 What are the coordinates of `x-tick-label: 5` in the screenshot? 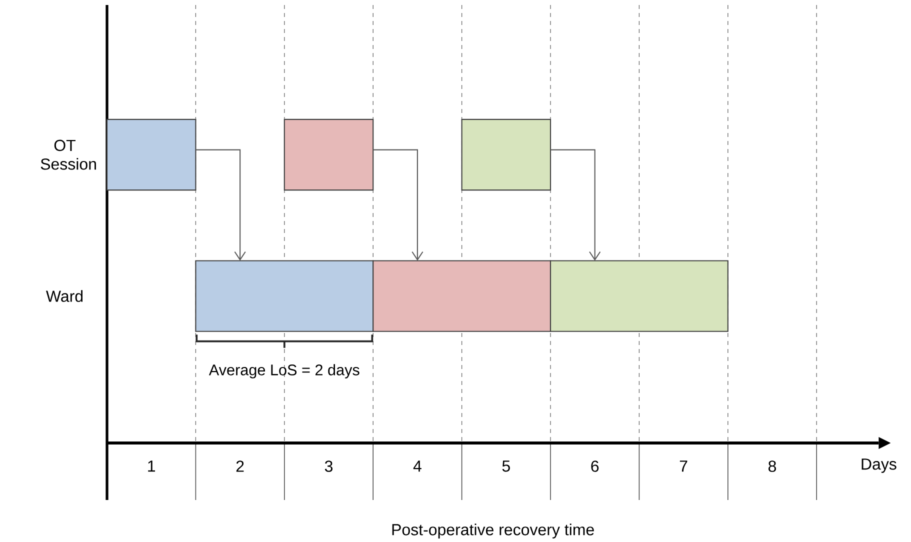 It's located at (506, 466).